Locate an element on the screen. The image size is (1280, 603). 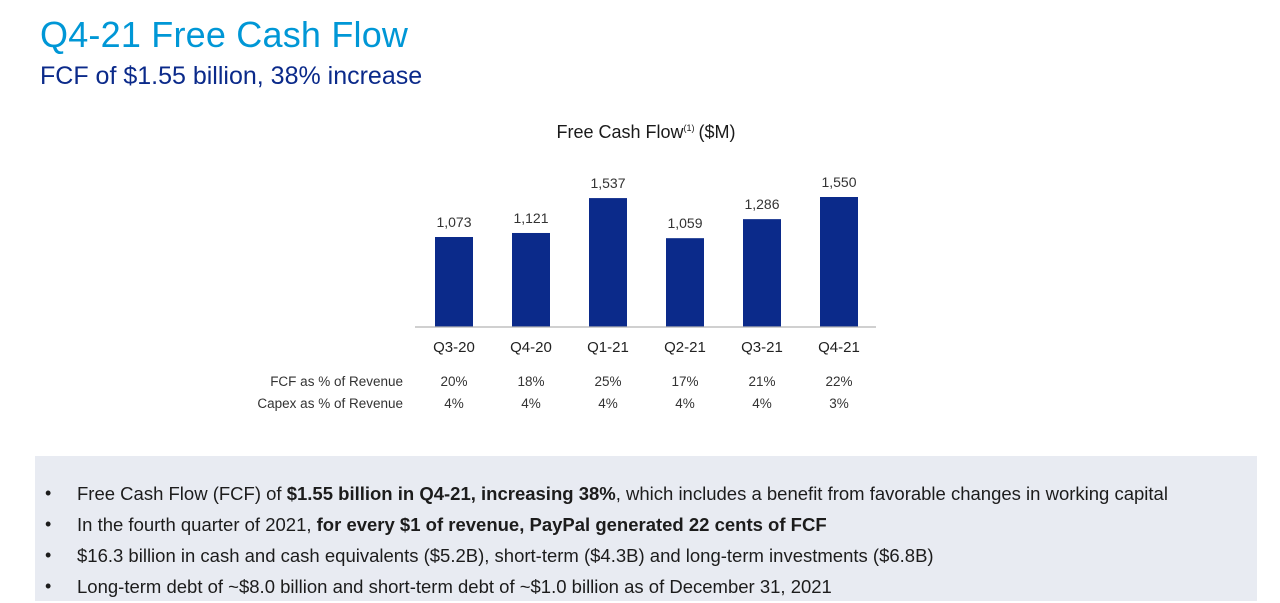
metric-value: 18% is located at coordinates (530, 381).